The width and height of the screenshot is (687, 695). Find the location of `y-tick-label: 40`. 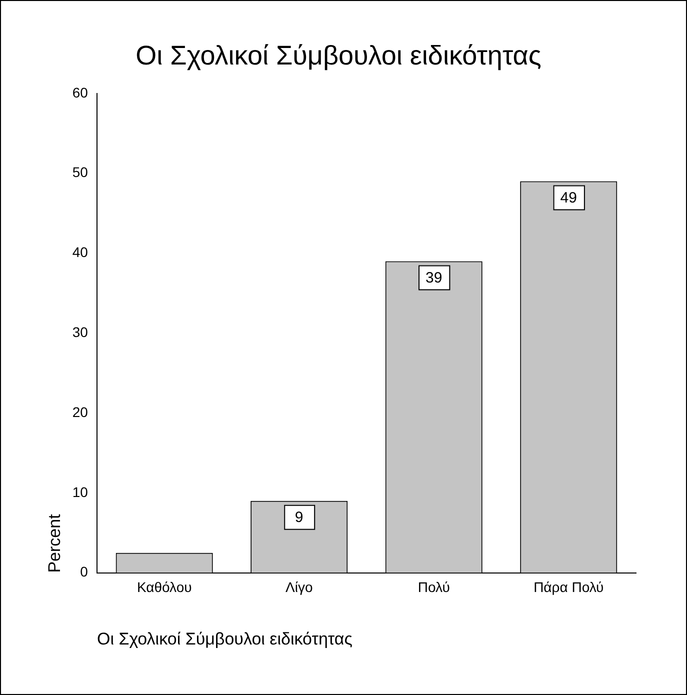

y-tick-label: 40 is located at coordinates (80, 252).